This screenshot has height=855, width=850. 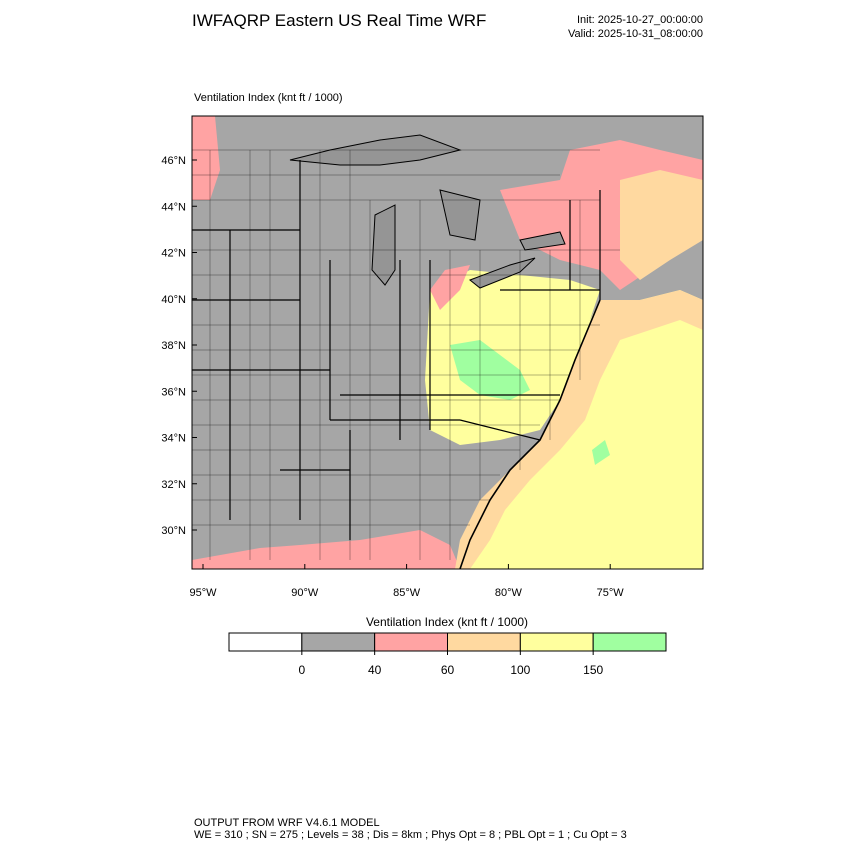 What do you see at coordinates (268, 98) in the screenshot?
I see `plot-label: Ventilation Index (knt ft / 1000)` at bounding box center [268, 98].